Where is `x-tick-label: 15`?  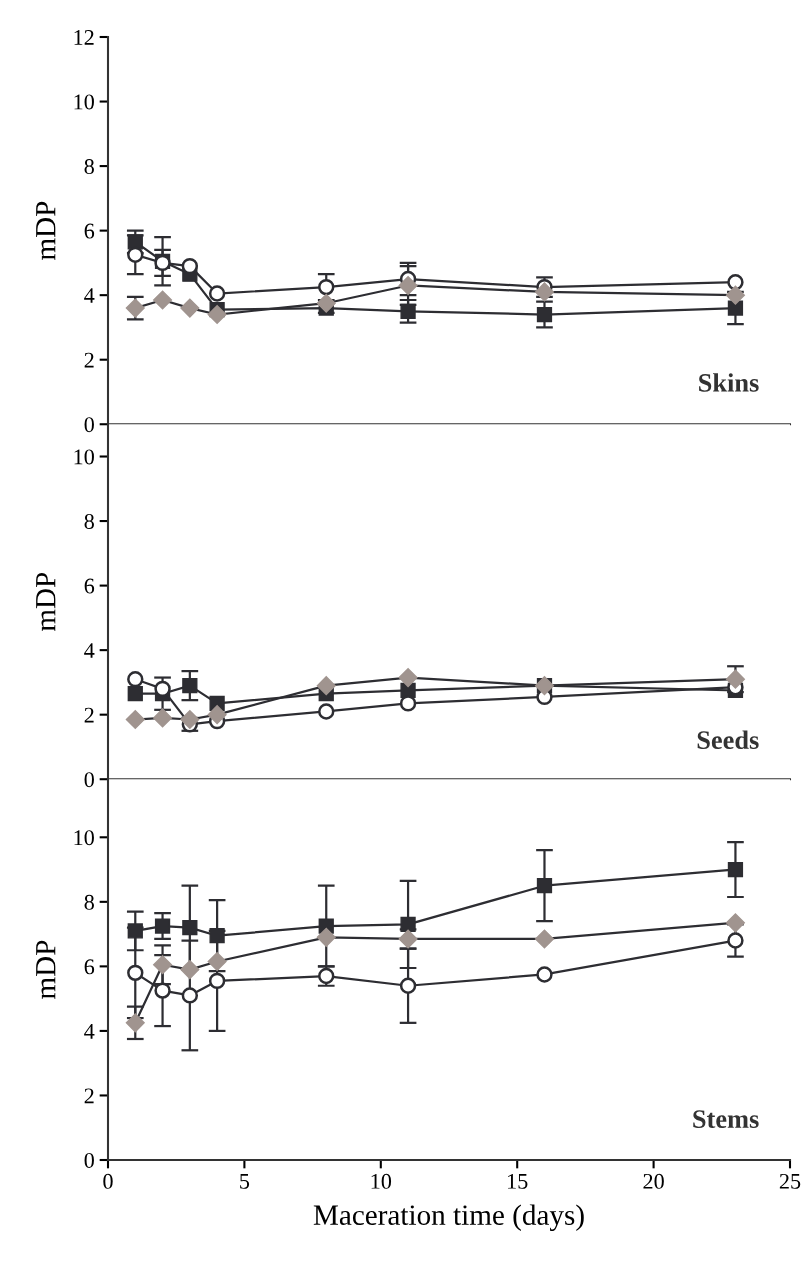
x-tick-label: 15 is located at coordinates (518, 1181).